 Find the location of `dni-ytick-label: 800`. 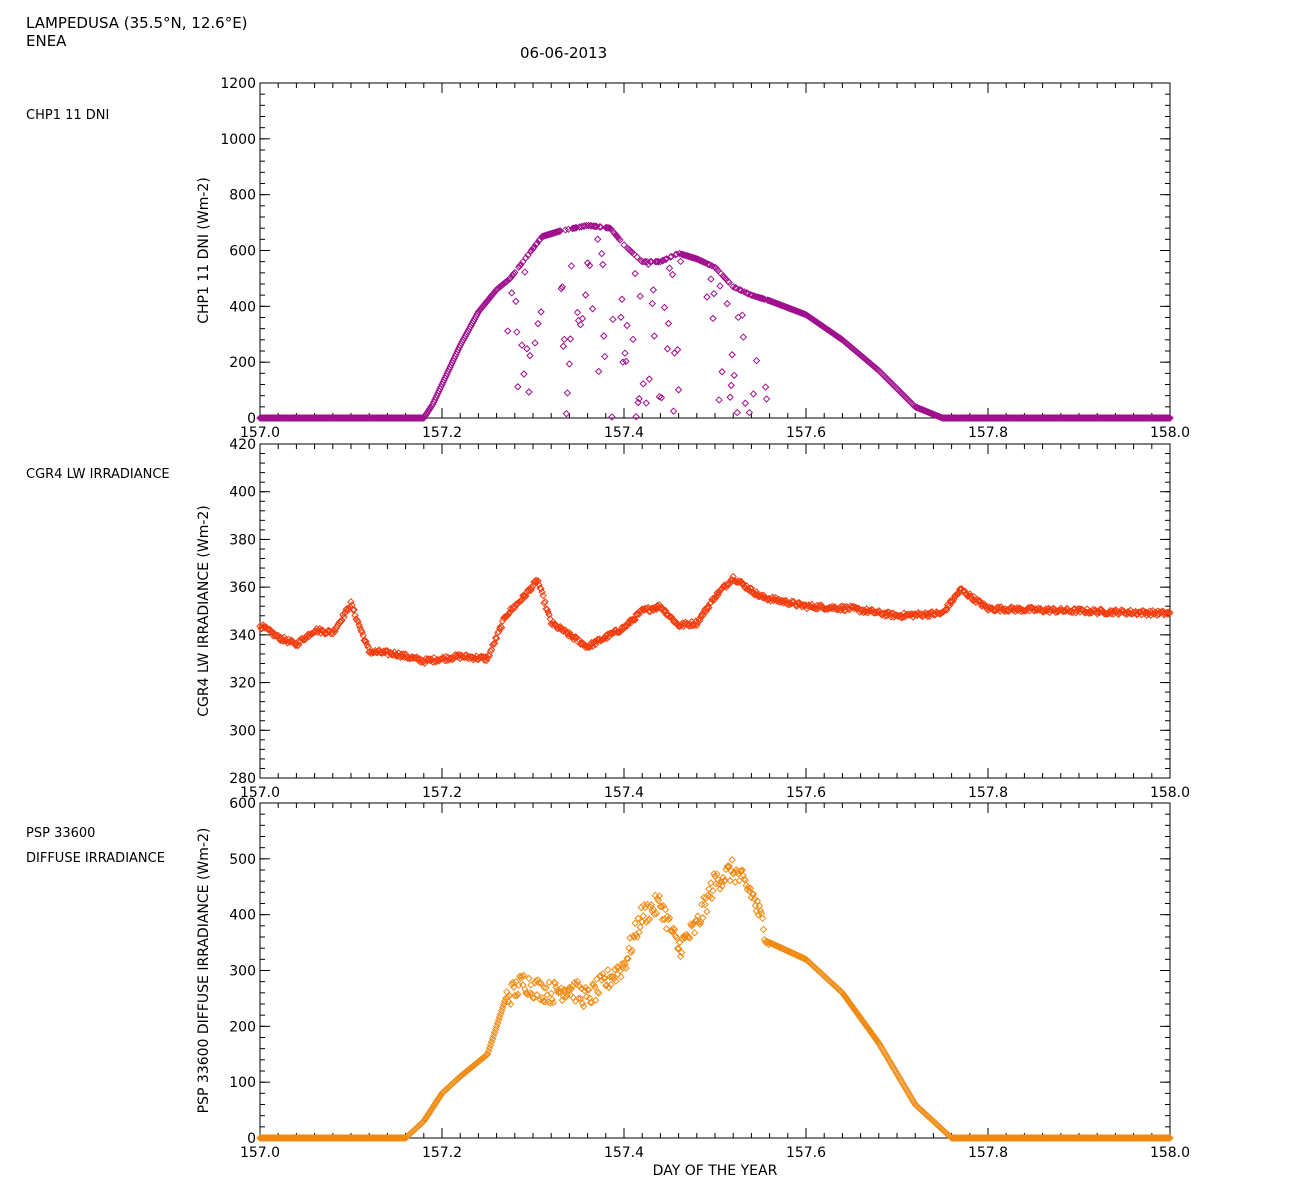

dni-ytick-label: 800 is located at coordinates (242, 196).